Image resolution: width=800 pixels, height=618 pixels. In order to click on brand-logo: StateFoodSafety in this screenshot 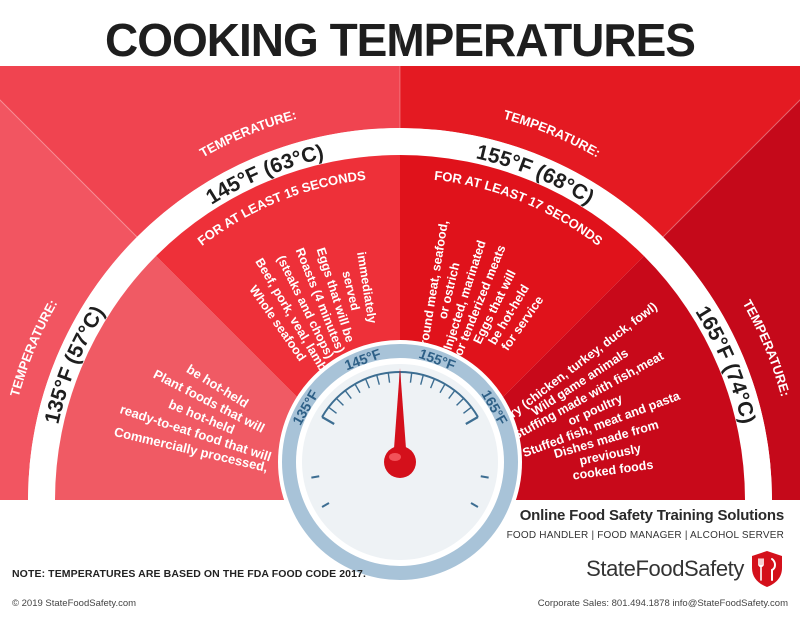, I will do `click(685, 569)`.